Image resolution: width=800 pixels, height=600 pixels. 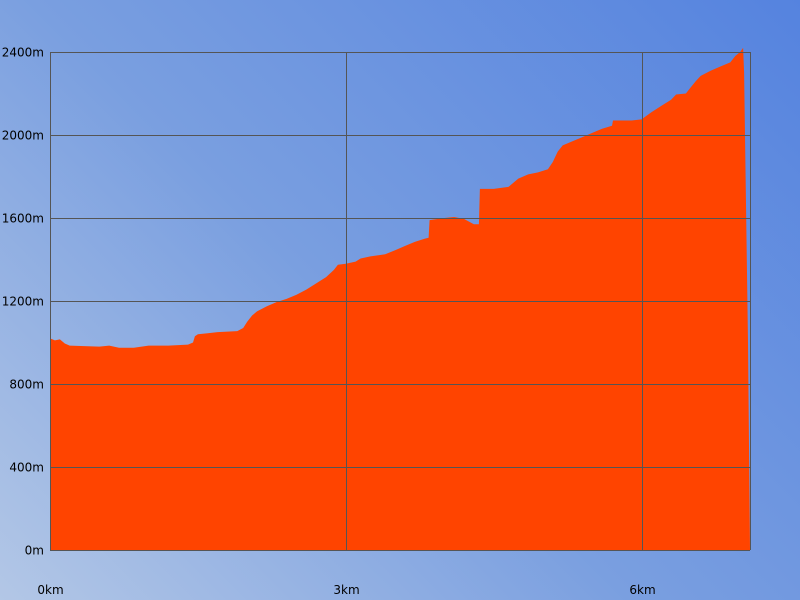 I want to click on y-tick-label: 400m, so click(x=26, y=468).